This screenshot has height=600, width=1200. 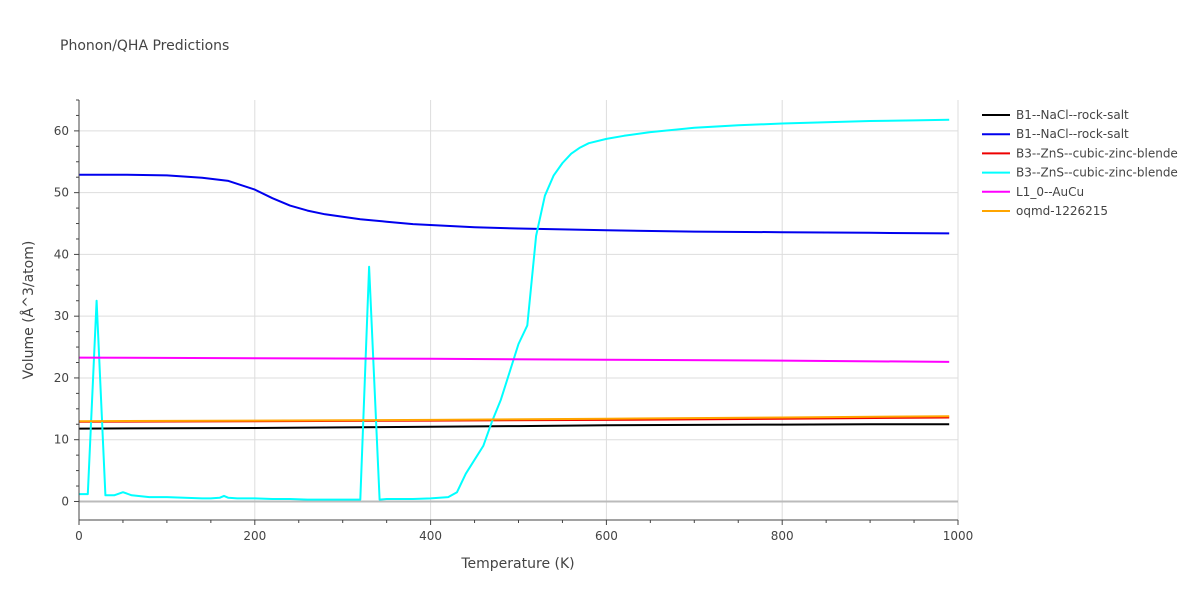 What do you see at coordinates (61, 440) in the screenshot?
I see `y-tick-label: 10` at bounding box center [61, 440].